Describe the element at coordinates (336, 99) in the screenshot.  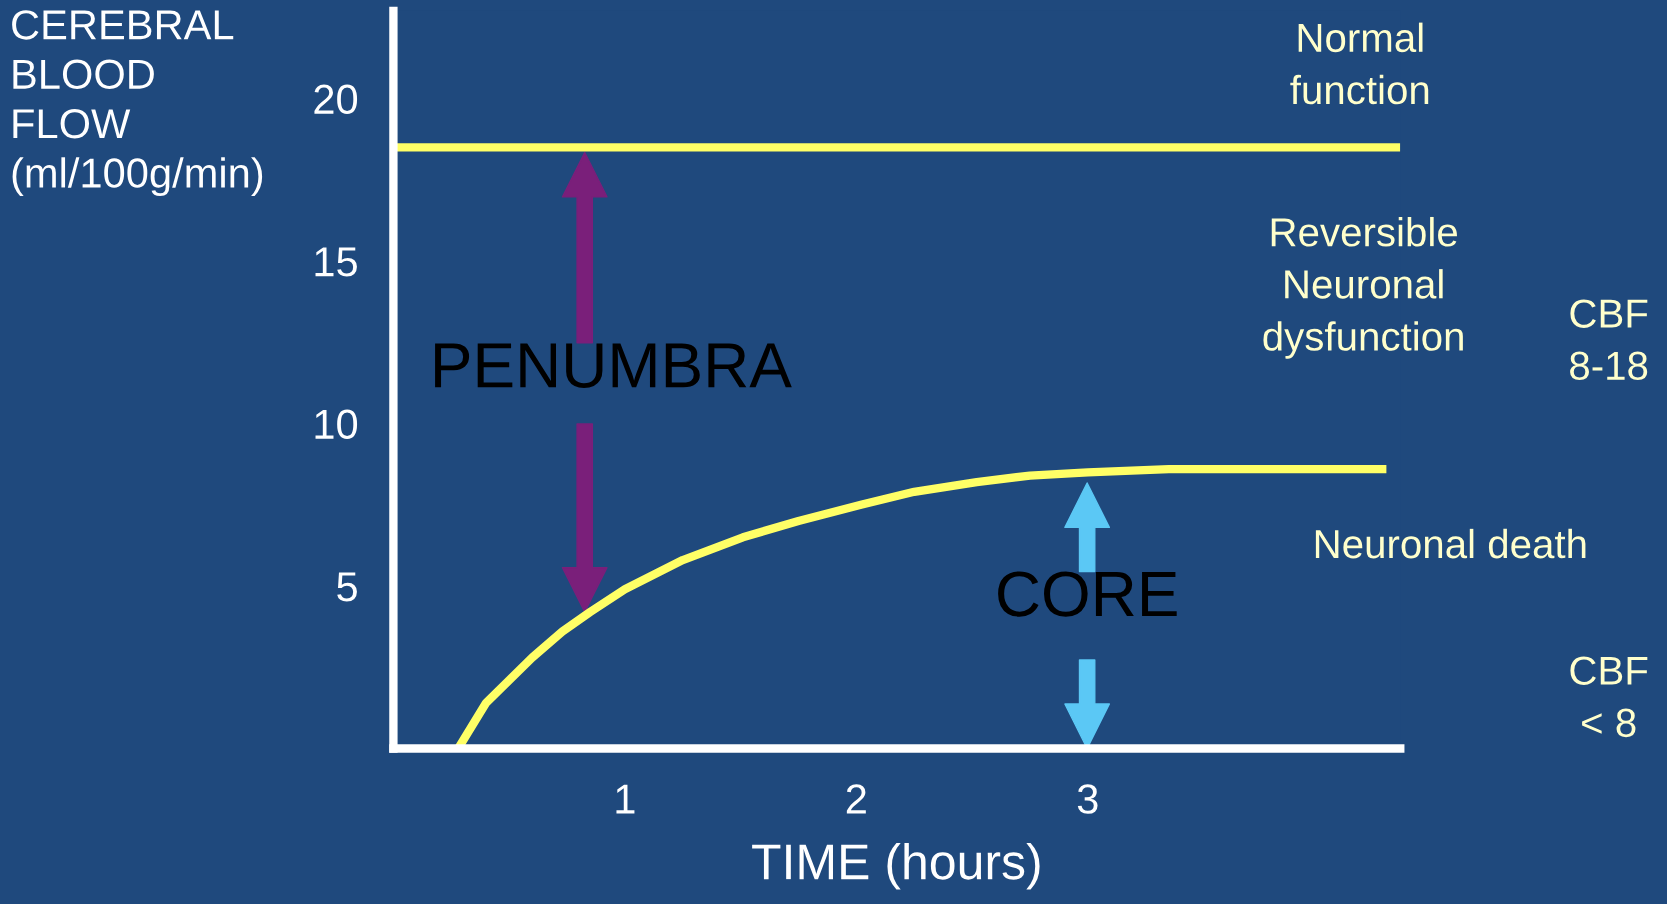
I see `y-tick-label: 20` at that location.